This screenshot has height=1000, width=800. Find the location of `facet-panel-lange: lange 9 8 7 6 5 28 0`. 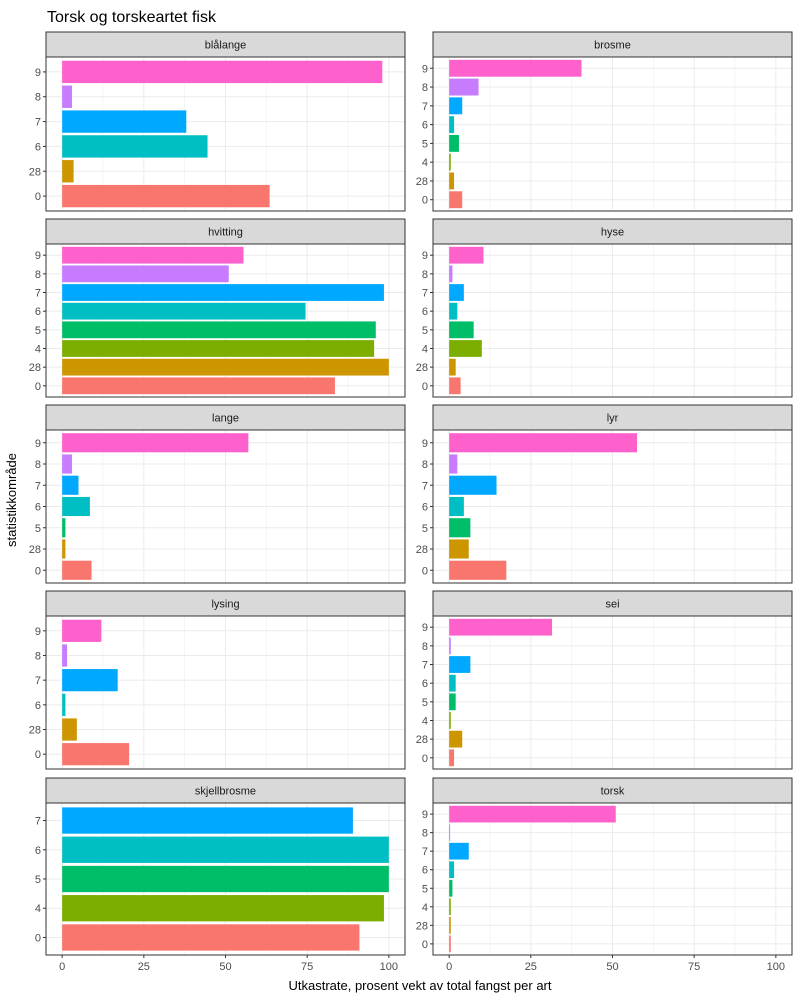

facet-panel-lange: lange 9 8 7 6 5 28 0 is located at coordinates (217, 494).